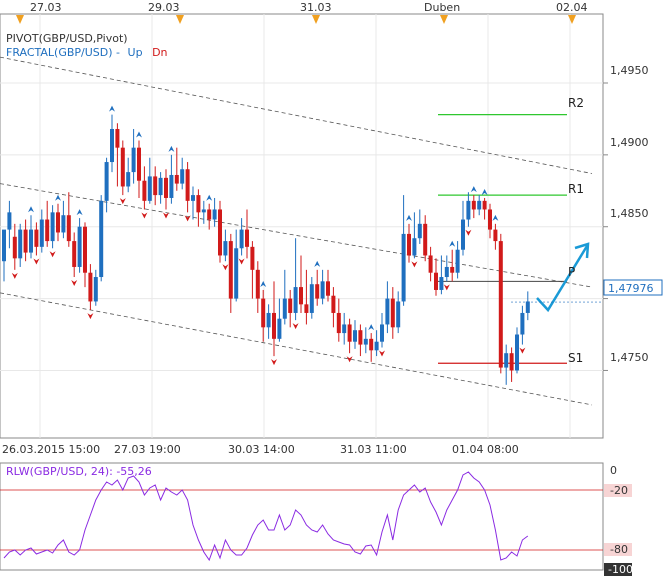 This screenshot has height=580, width=665. I want to click on legend-fractal-up: Up, so click(135, 52).